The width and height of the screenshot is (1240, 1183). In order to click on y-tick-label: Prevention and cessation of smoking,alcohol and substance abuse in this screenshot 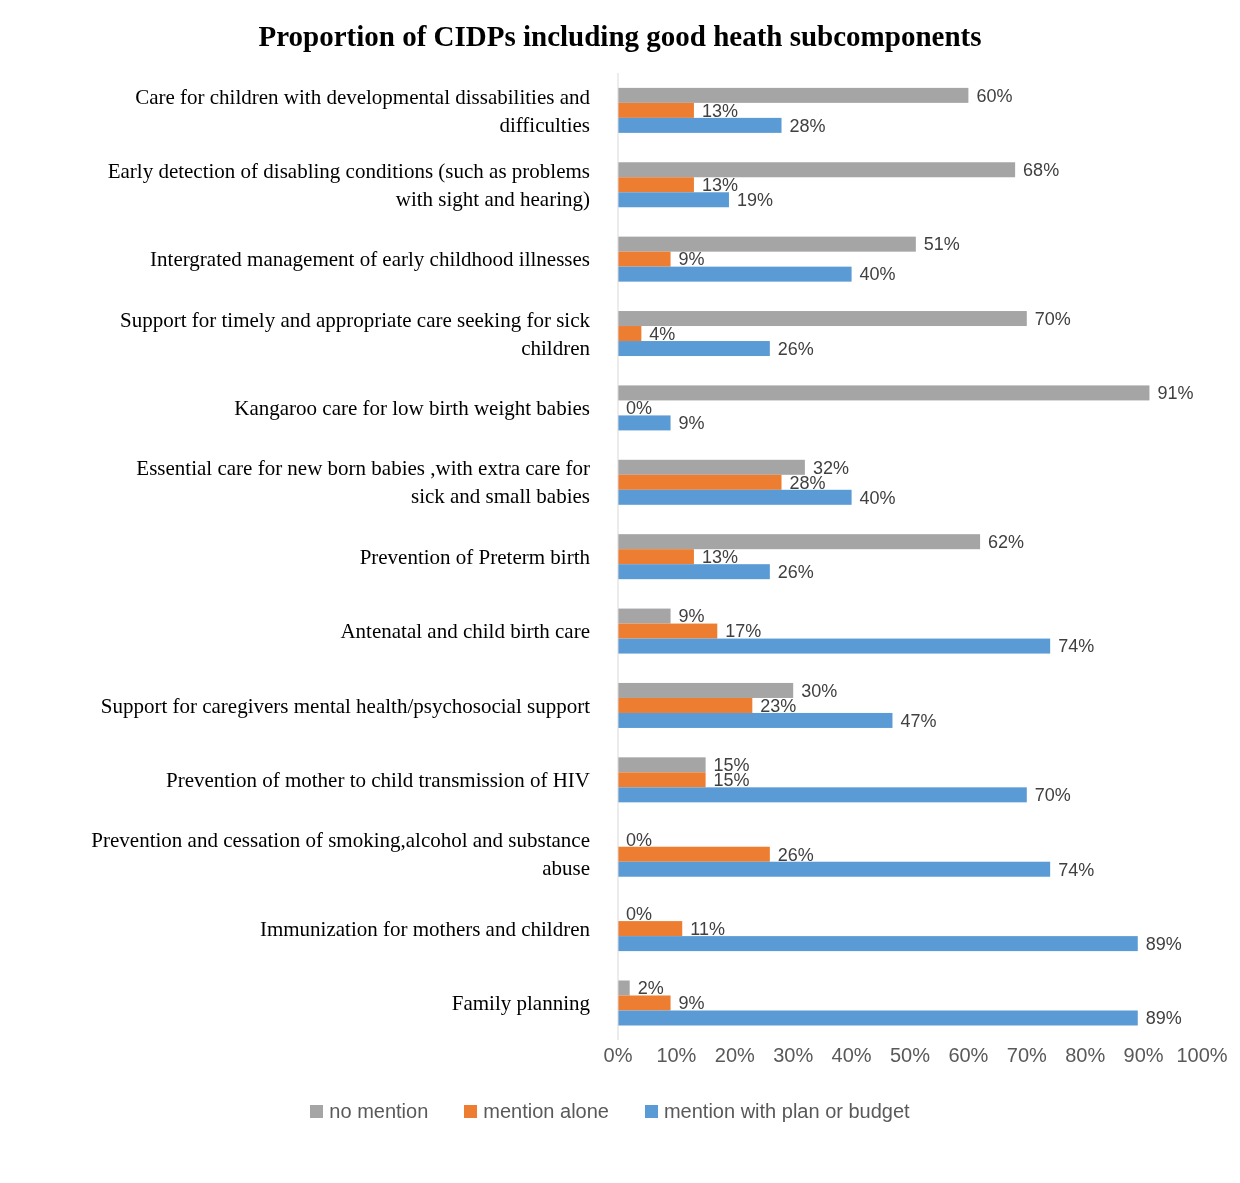, I will do `click(340, 854)`.